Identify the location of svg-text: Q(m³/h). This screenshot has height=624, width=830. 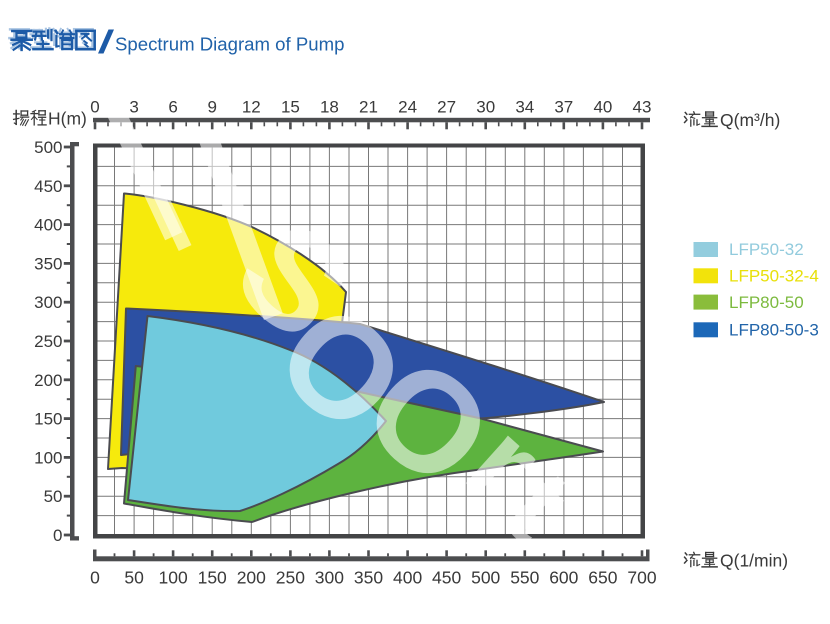
(750, 120).